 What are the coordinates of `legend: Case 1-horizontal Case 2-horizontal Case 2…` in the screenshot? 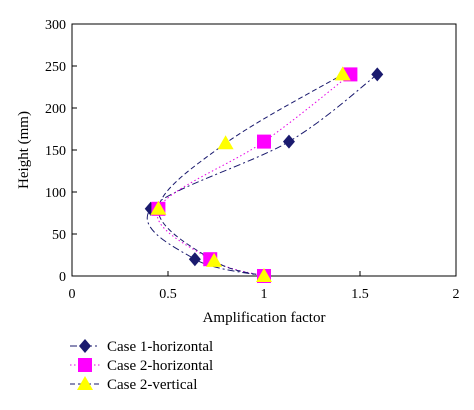 It's located at (141, 366).